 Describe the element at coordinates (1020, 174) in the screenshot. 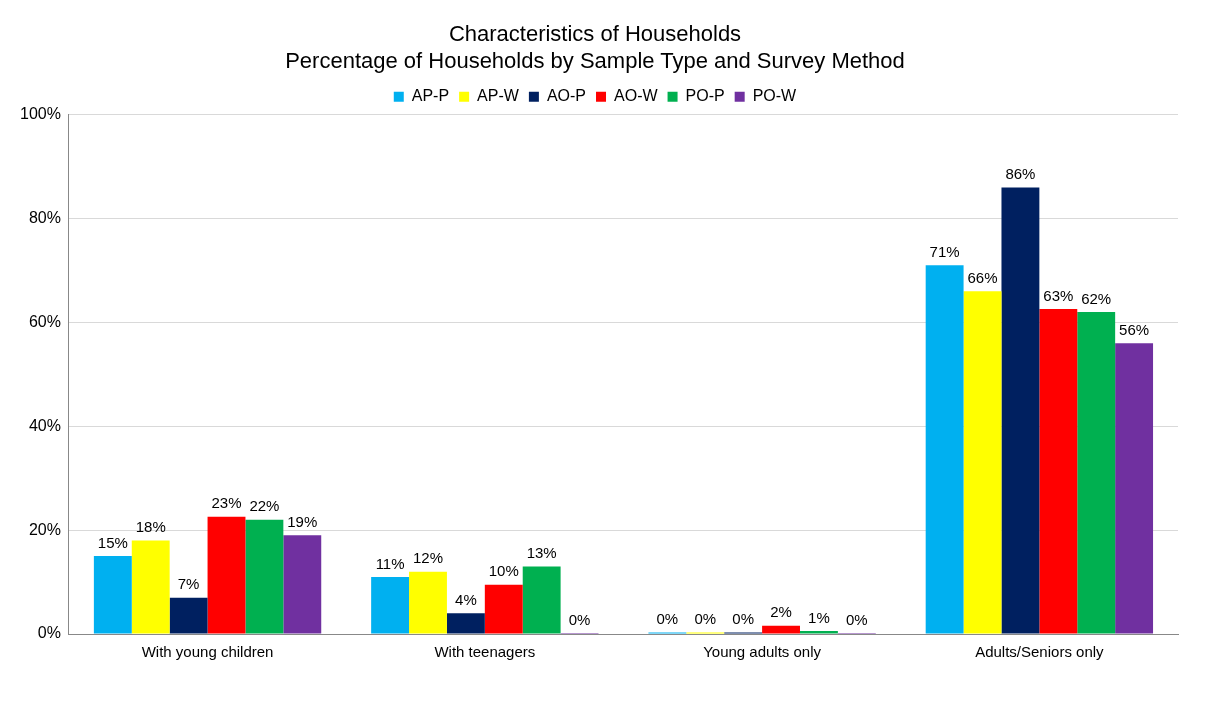

I see `data-label: 86%` at that location.